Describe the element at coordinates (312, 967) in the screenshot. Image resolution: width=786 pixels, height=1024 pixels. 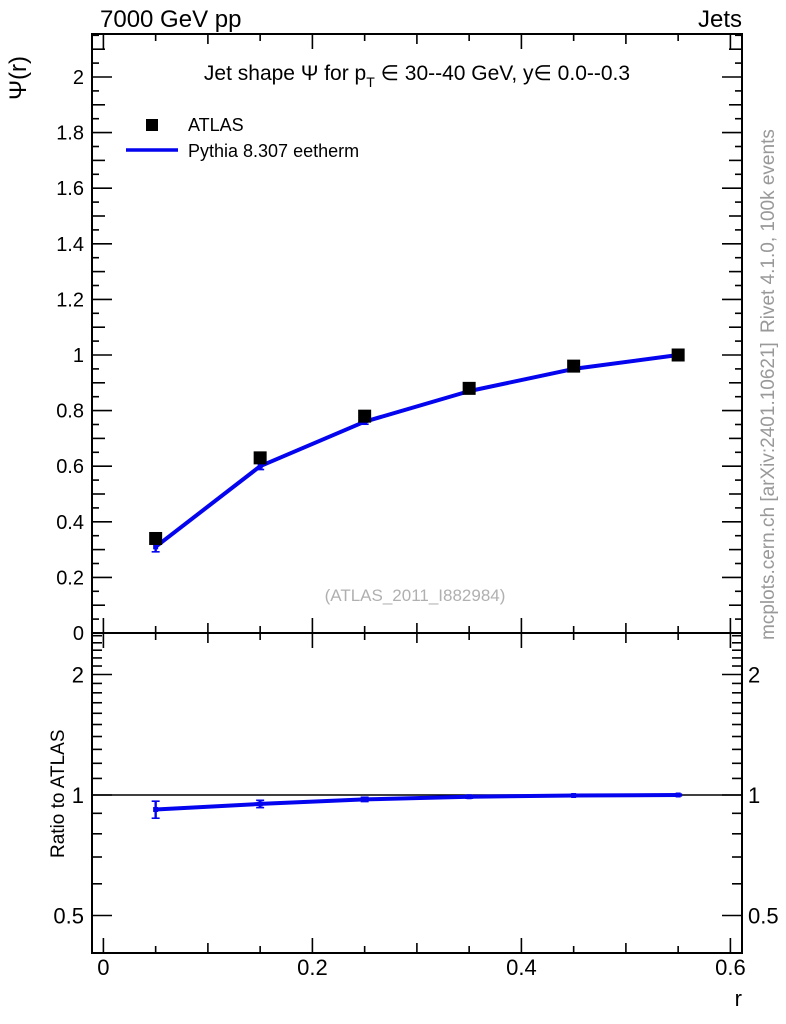
I see `x-tick-label: 0.2` at that location.